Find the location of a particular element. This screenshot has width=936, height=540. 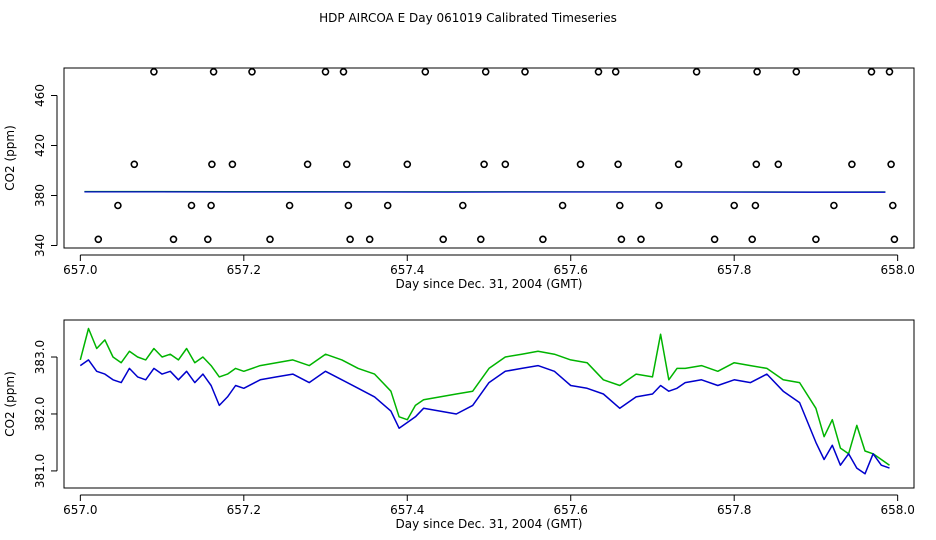

y-tick-label: 383.0 is located at coordinates (40, 357).